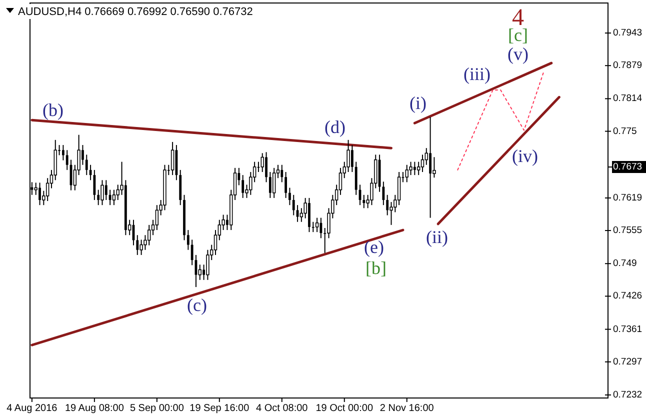 Image resolution: width=646 pixels, height=414 pixels. I want to click on x-tick-label: 2 Nov 16:00, so click(407, 408).